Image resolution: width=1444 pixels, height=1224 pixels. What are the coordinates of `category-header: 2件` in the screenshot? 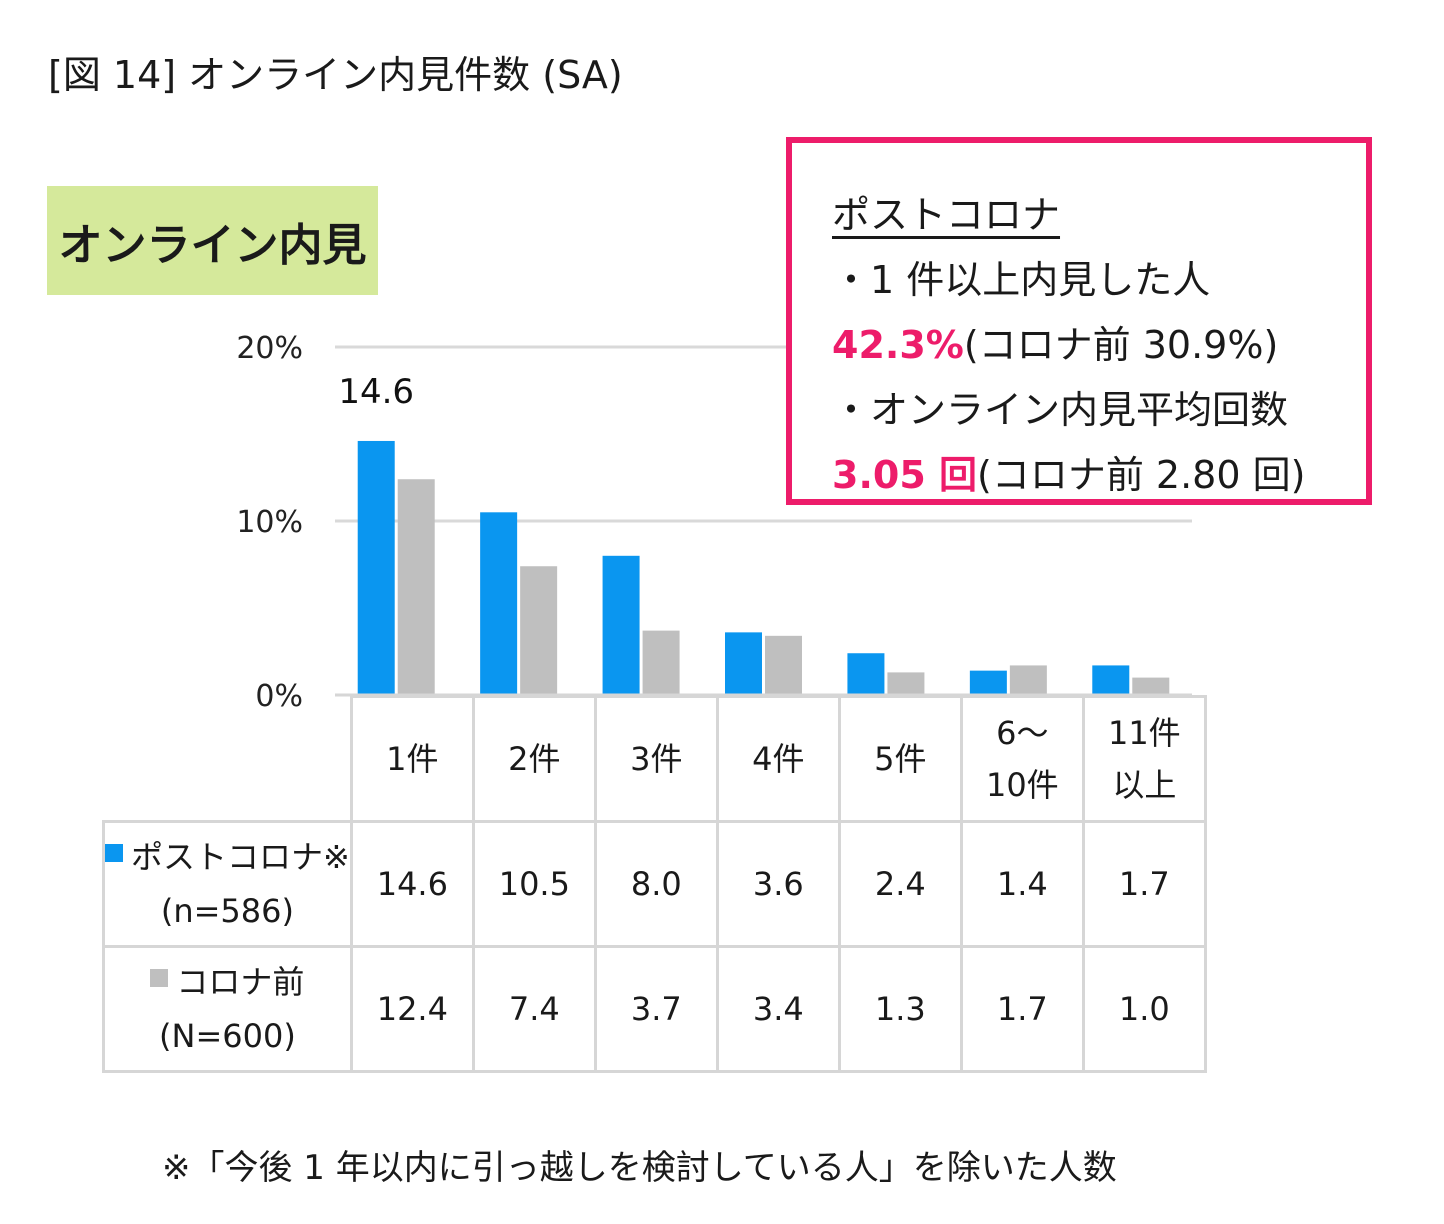 It's located at (534, 759).